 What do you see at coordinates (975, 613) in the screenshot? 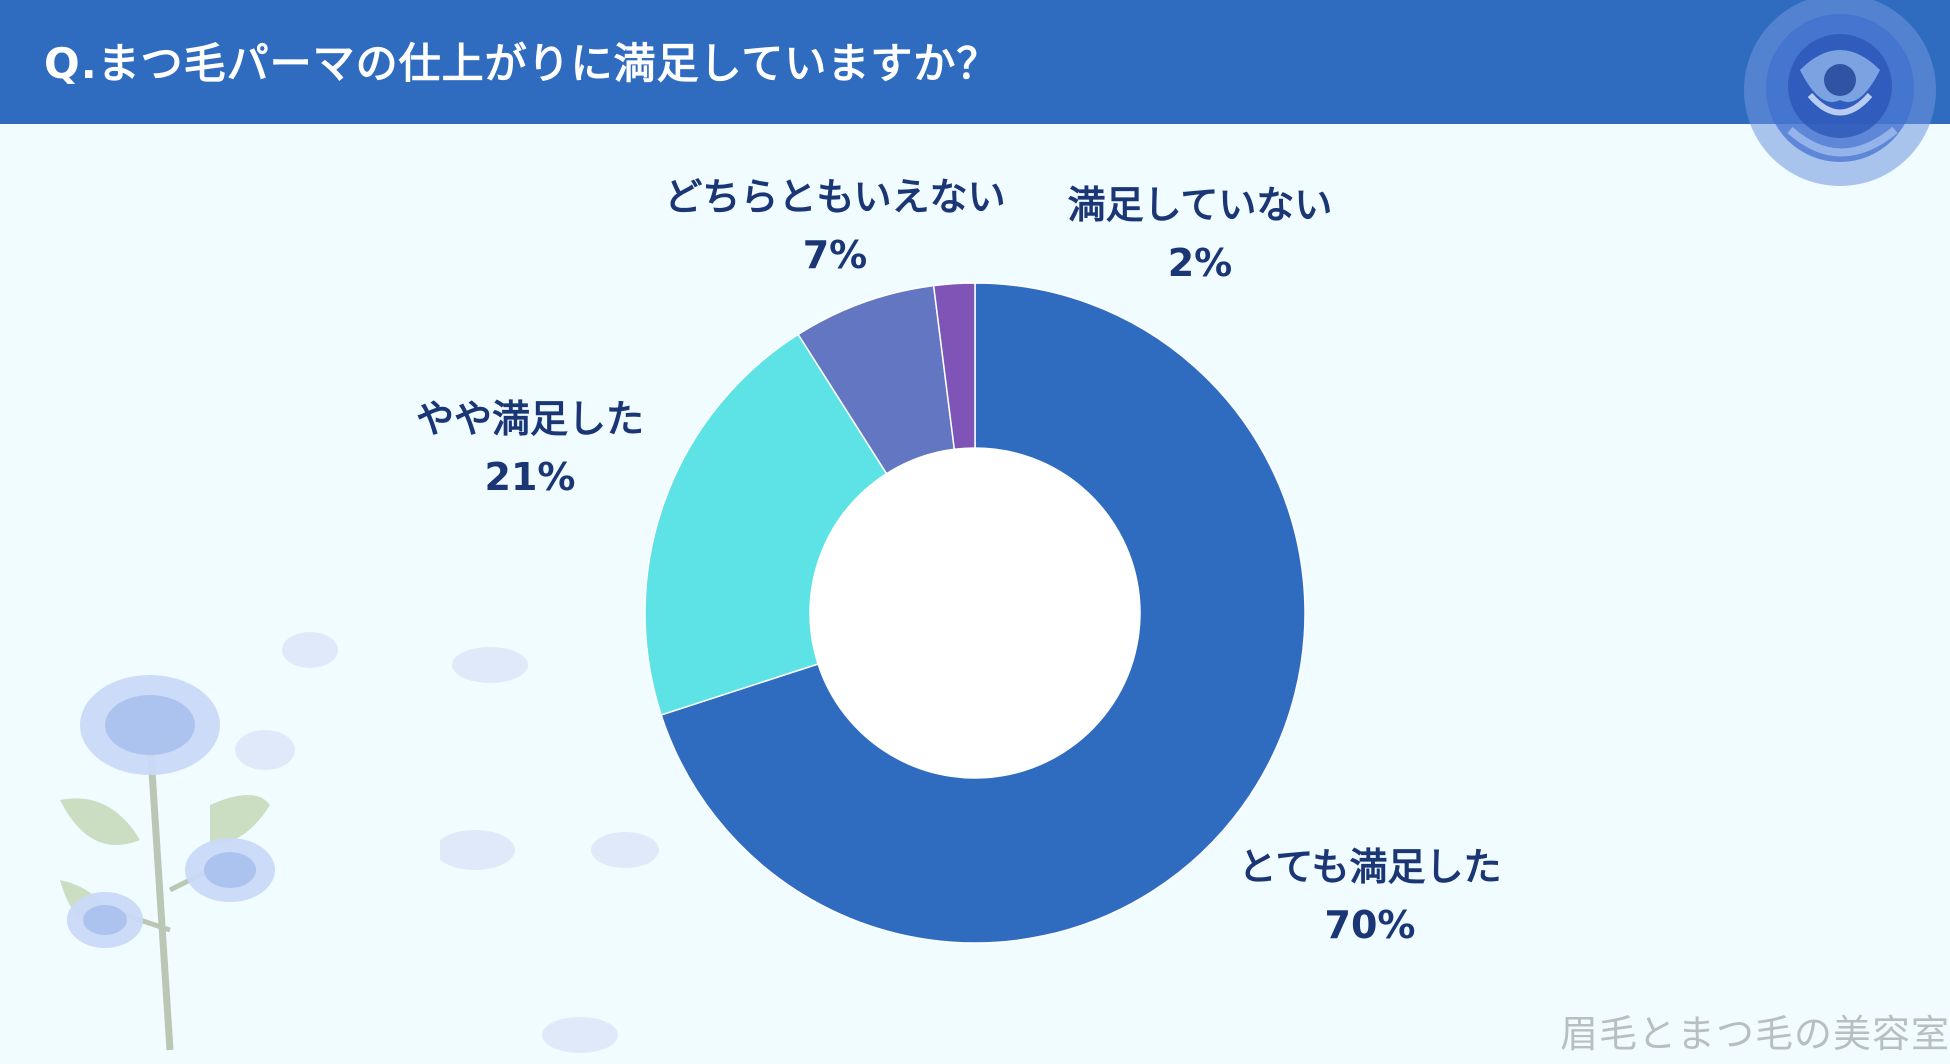
I see `donut-hole` at bounding box center [975, 613].